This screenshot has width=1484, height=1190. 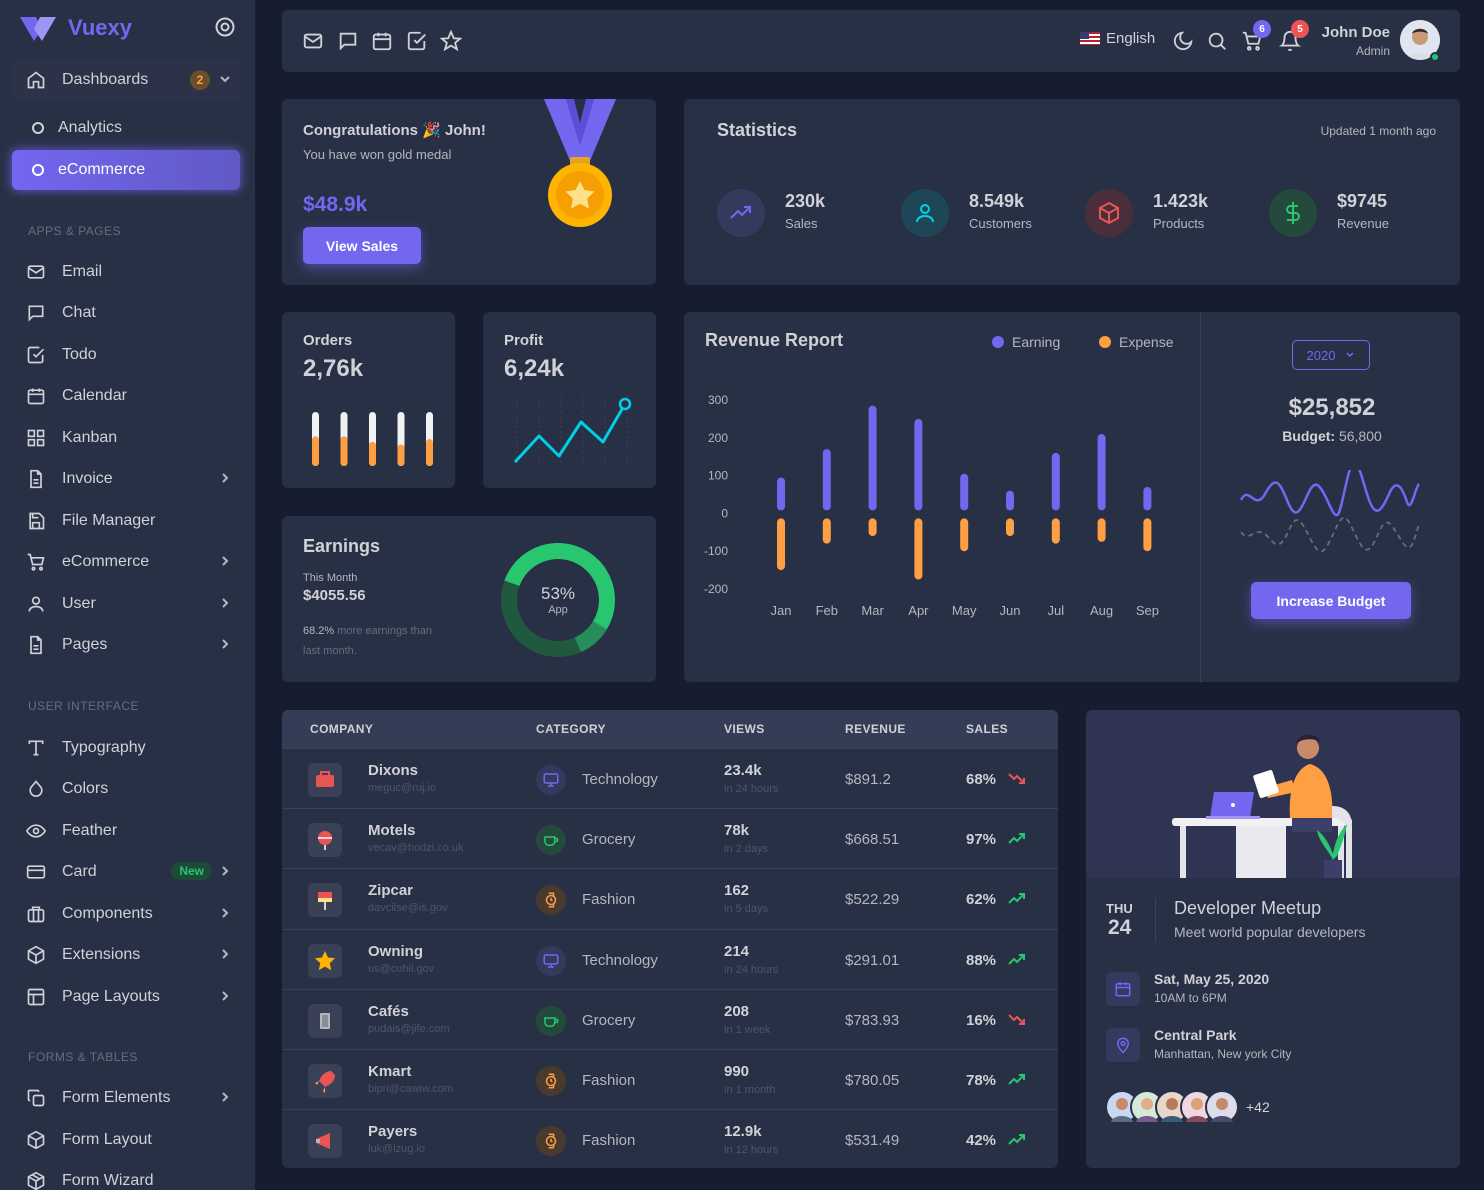 What do you see at coordinates (1372, 51) in the screenshot?
I see `user-role: Admin` at bounding box center [1372, 51].